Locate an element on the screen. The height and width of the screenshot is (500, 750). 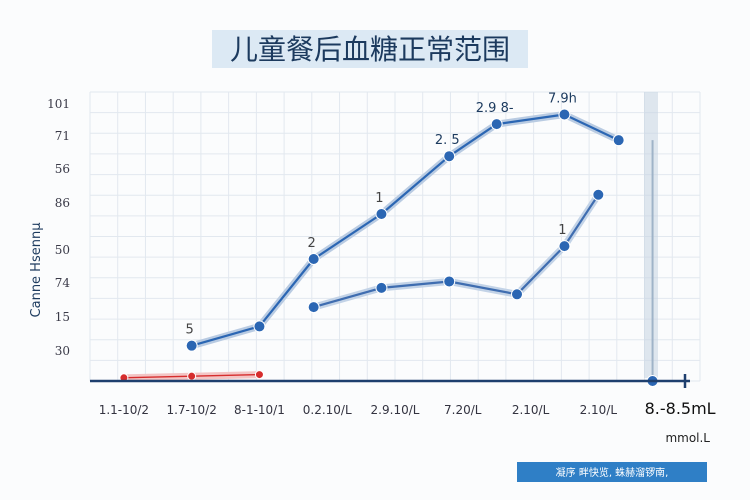
chart-title: 儿童餐后血糖正常范围 is located at coordinates (370, 49).